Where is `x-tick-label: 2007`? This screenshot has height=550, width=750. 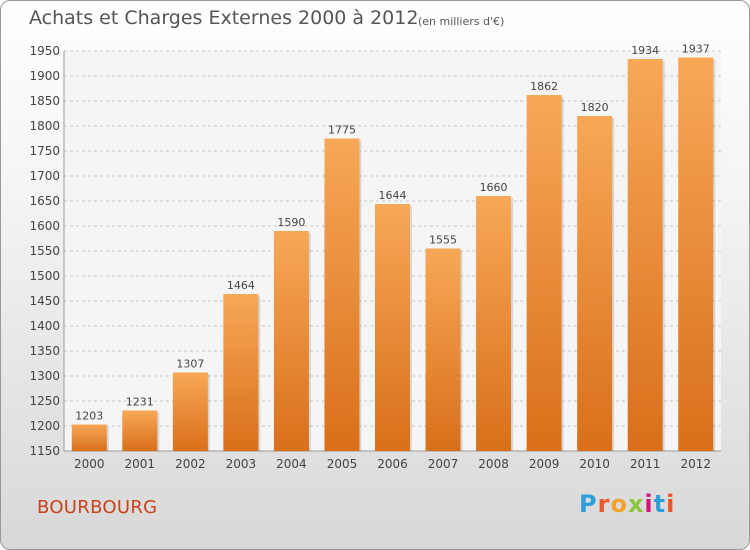 x-tick-label: 2007 is located at coordinates (443, 464).